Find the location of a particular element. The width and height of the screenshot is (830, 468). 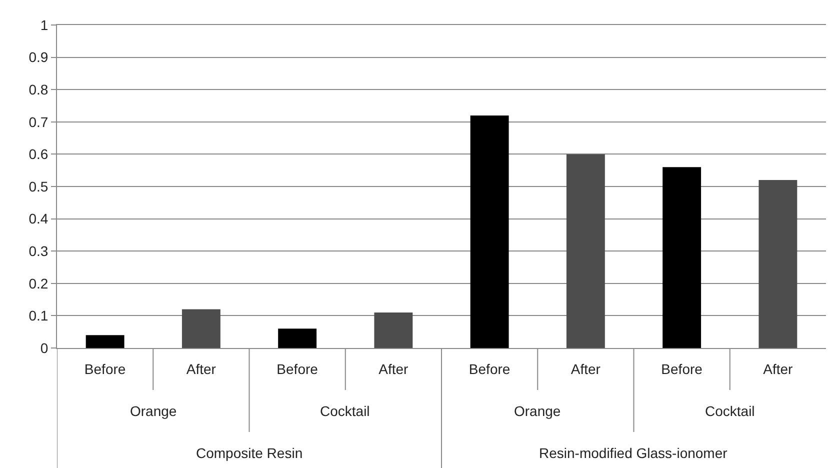

y-tick-label: 0.9 is located at coordinates (38, 57).